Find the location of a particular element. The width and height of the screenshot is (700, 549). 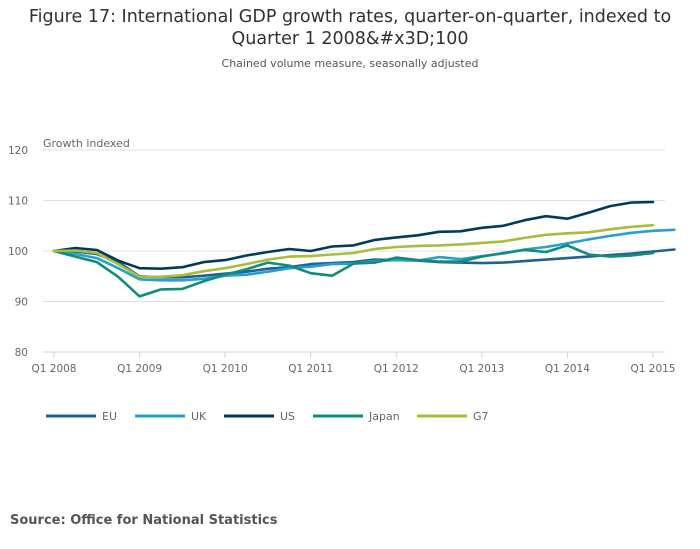

x-tick-label: Q1 2015 is located at coordinates (652, 369).